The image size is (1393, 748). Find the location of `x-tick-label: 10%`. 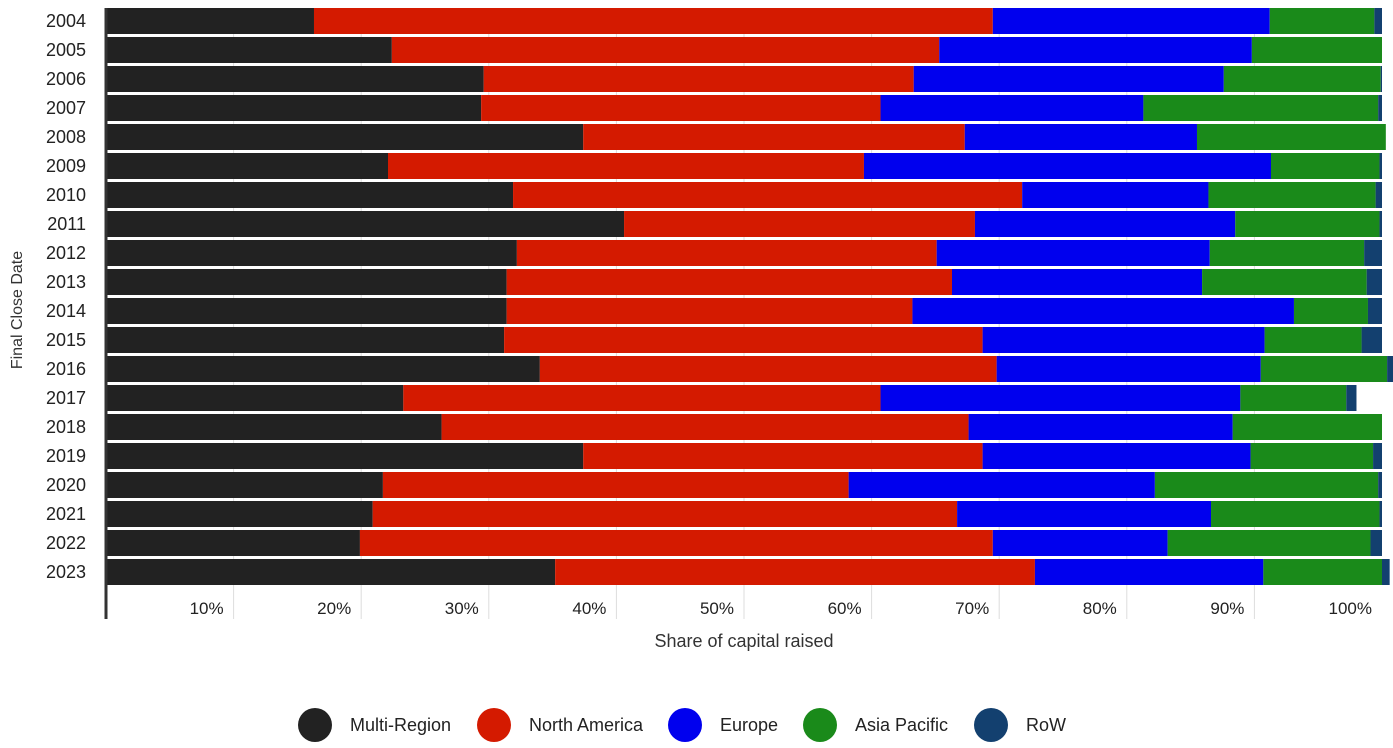

x-tick-label: 10% is located at coordinates (207, 608).